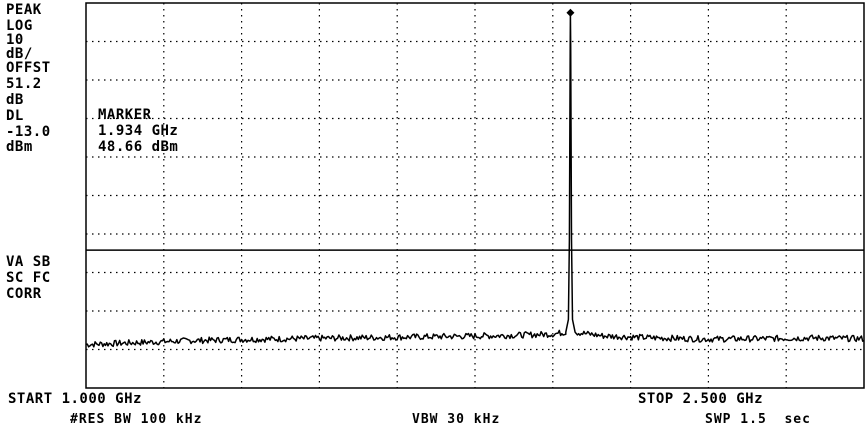  What do you see at coordinates (138, 131) in the screenshot?
I see `marker-frequency: 1.934 GHz` at bounding box center [138, 131].